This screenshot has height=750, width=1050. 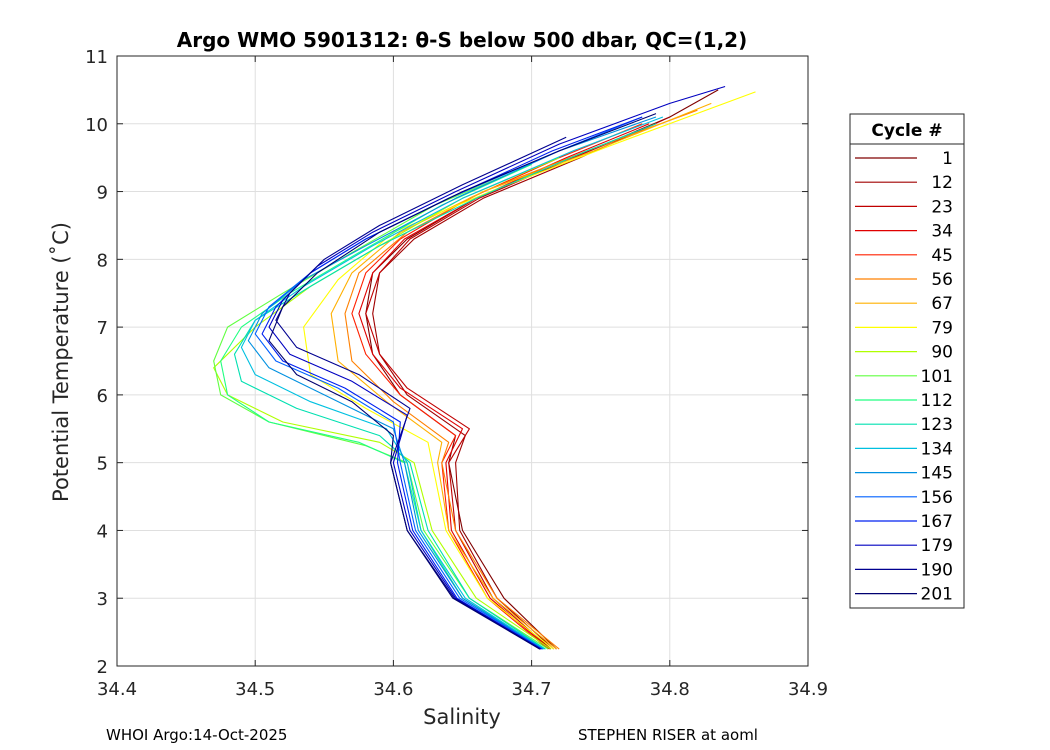 I want to click on y-tick-label: 7, so click(x=102, y=328).